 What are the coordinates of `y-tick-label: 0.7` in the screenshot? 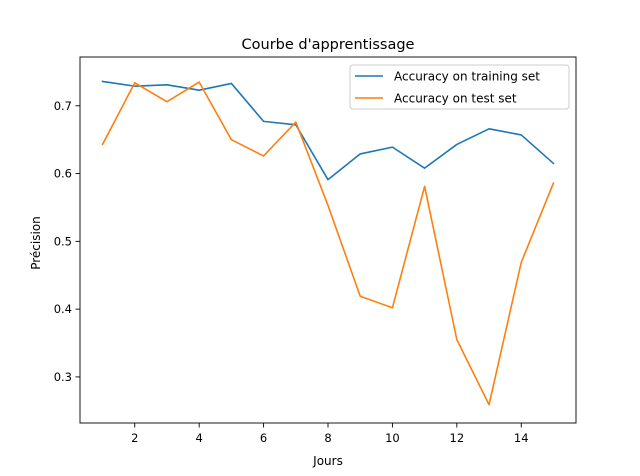 It's located at (63, 106).